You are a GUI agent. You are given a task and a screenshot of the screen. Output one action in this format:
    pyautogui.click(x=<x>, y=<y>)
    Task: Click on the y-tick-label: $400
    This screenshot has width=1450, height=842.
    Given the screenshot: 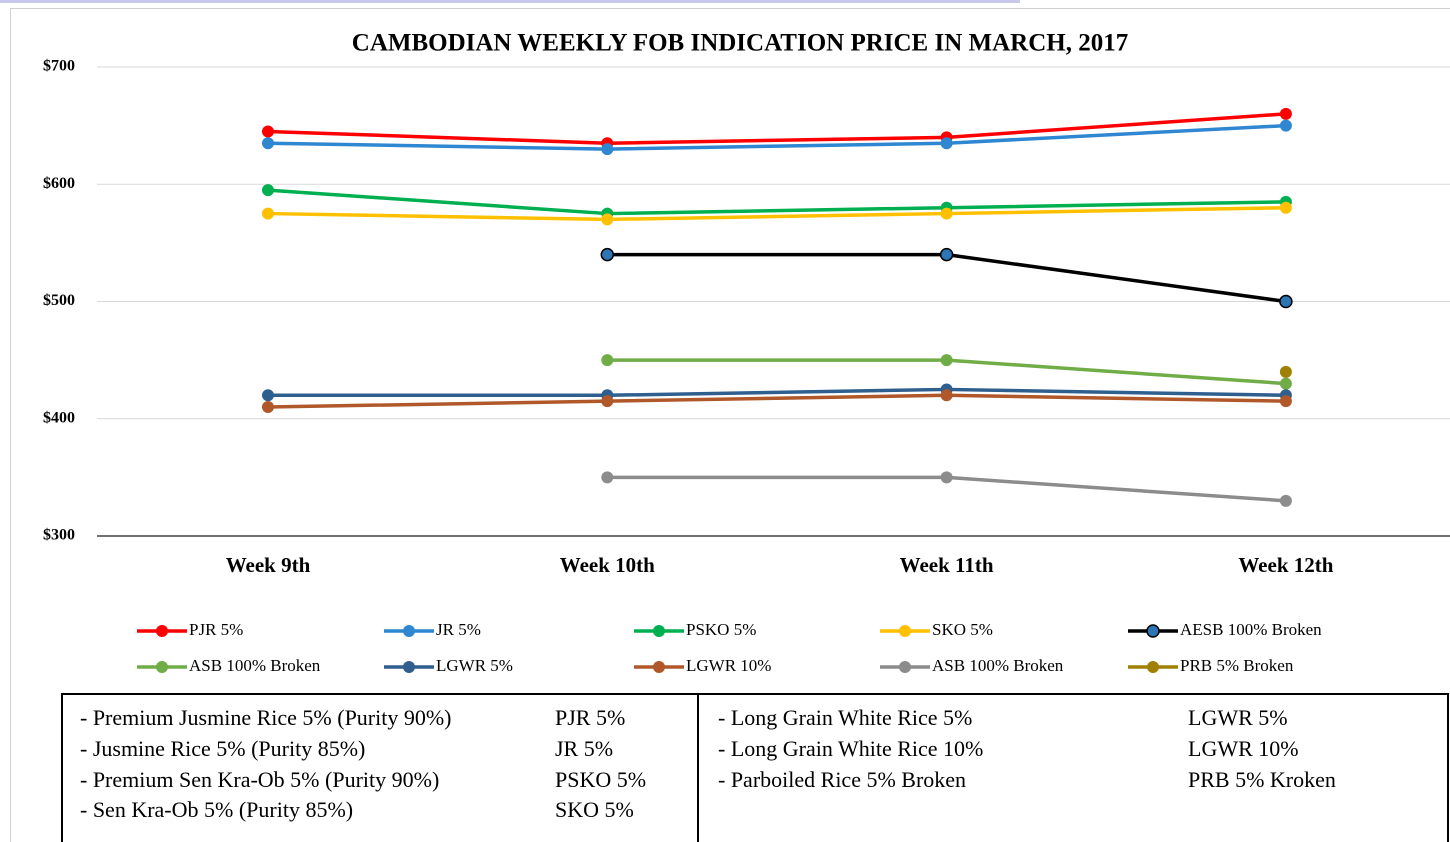 What is the action you would take?
    pyautogui.click(x=59, y=417)
    